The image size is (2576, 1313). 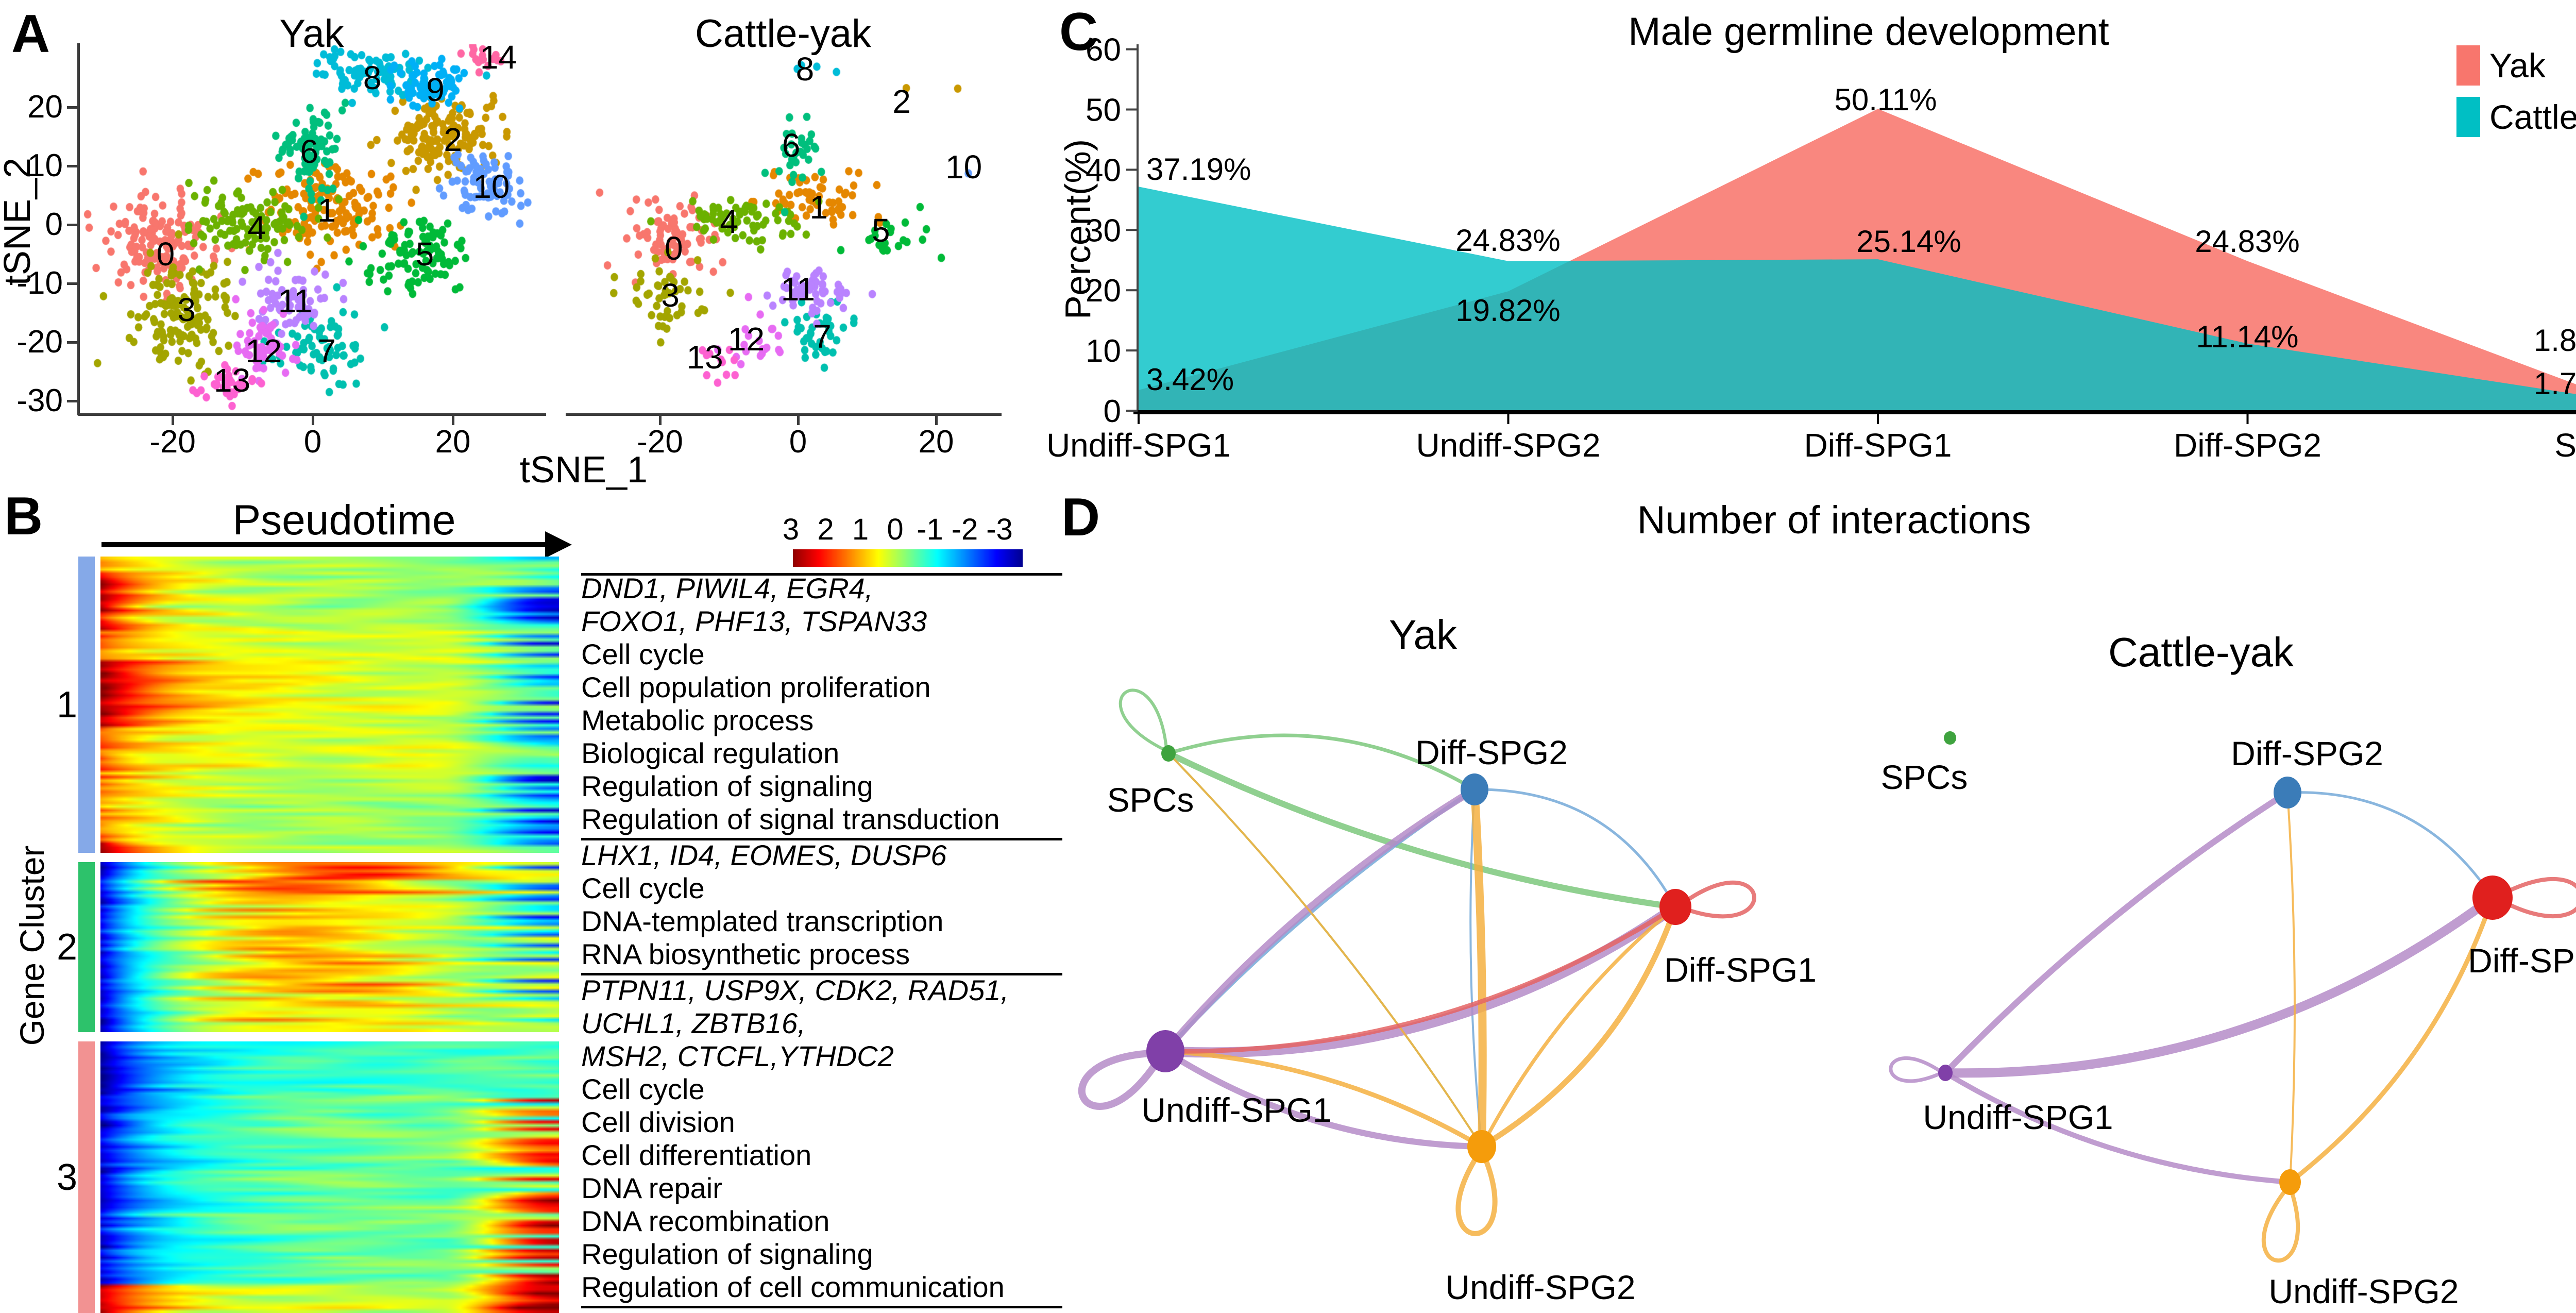 I want to click on area-series-cattle-yak, so click(x=1858, y=299).